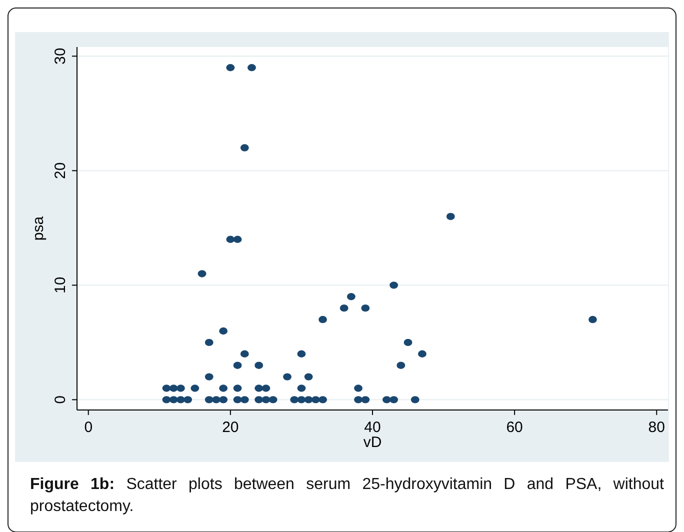 The image size is (684, 532). What do you see at coordinates (38, 228) in the screenshot?
I see `y-axis-title: psa` at bounding box center [38, 228].